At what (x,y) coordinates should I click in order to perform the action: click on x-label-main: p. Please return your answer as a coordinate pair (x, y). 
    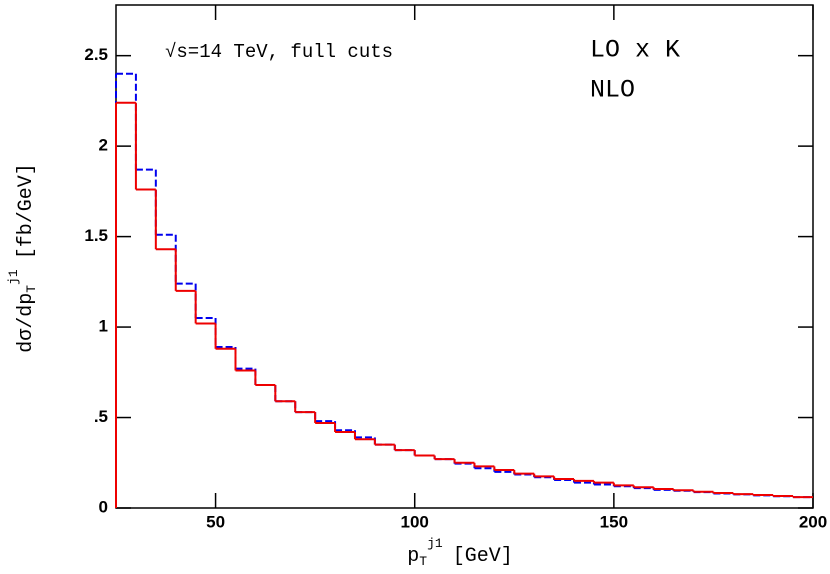
    Looking at the image, I should click on (413, 556).